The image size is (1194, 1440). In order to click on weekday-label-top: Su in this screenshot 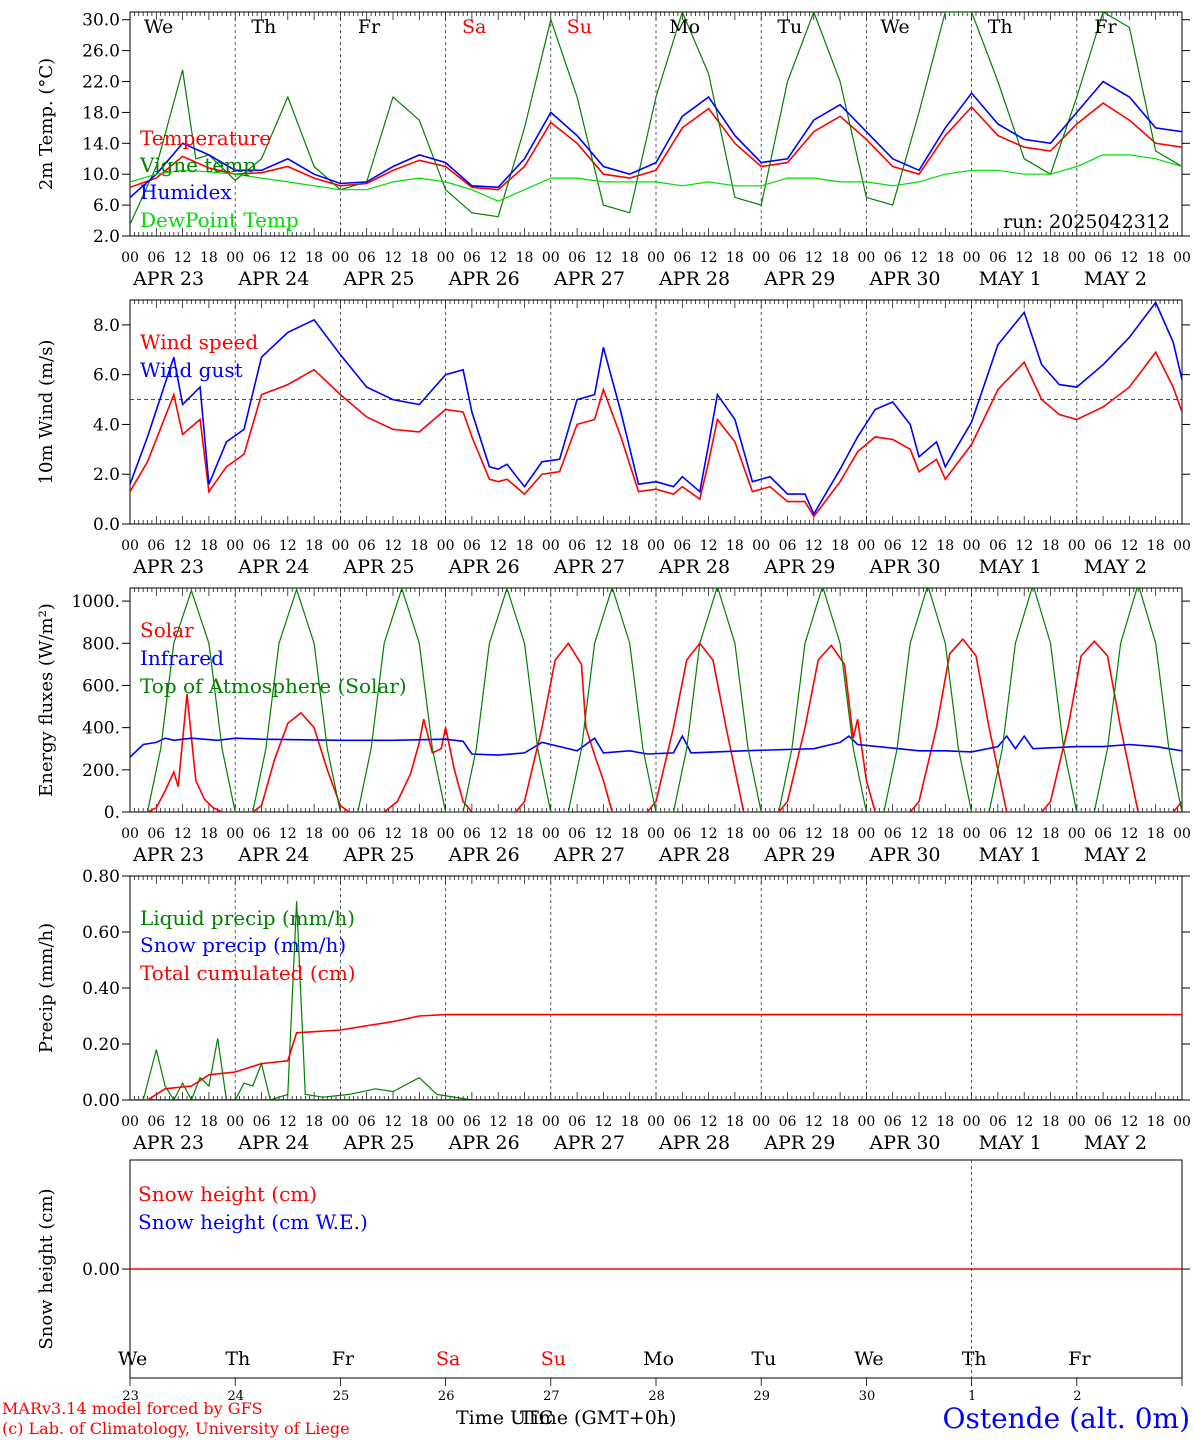, I will do `click(579, 27)`.